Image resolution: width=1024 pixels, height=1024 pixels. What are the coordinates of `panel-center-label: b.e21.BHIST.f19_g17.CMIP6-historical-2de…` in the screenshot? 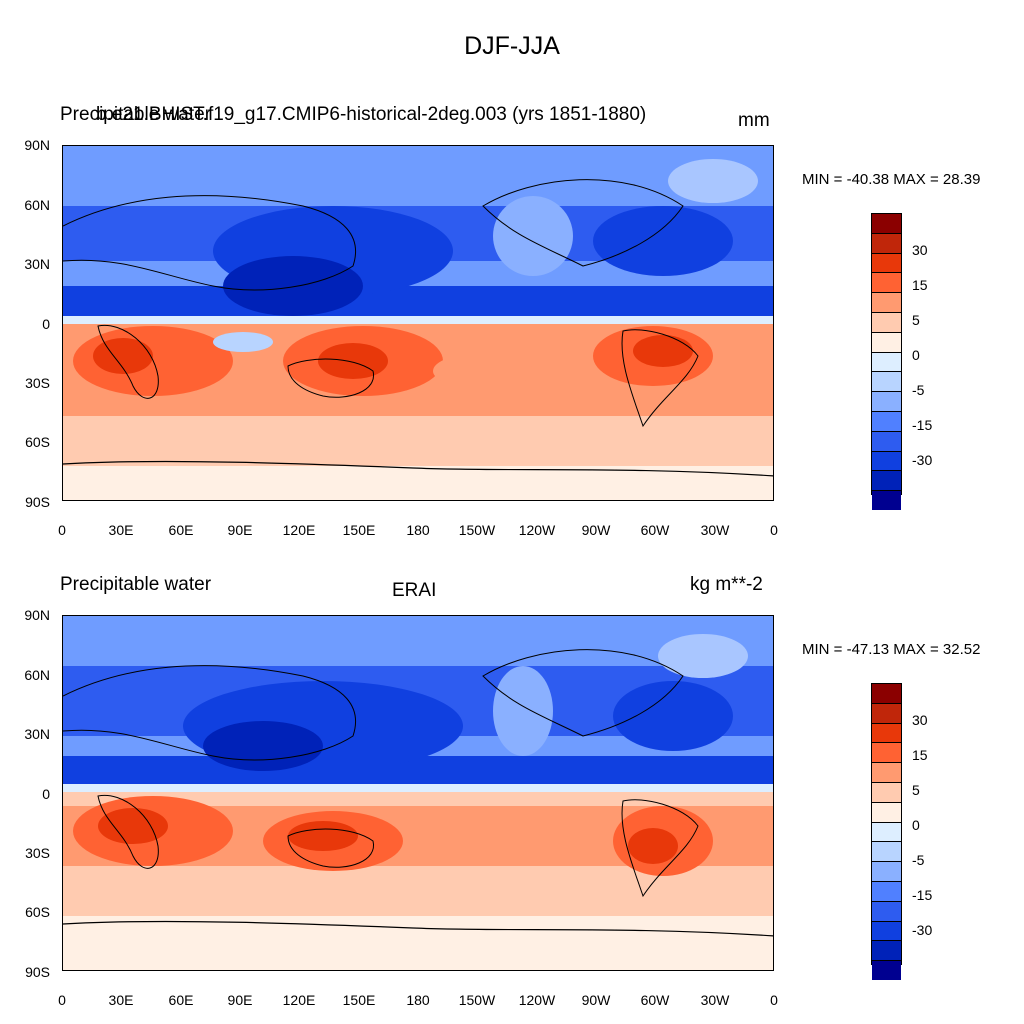 It's located at (371, 114).